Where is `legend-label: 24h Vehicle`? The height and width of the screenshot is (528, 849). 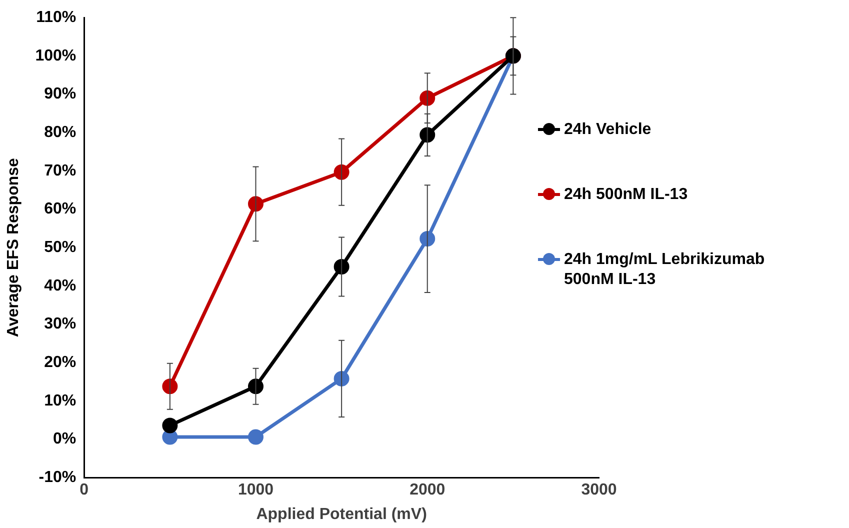
legend-label: 24h Vehicle is located at coordinates (608, 130).